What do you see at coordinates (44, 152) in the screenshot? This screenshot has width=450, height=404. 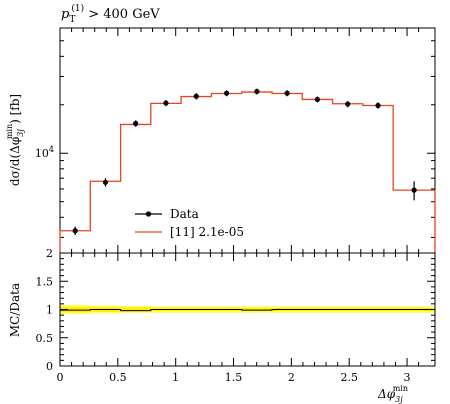 I see `ytick-label-1e4: 104` at bounding box center [44, 152].